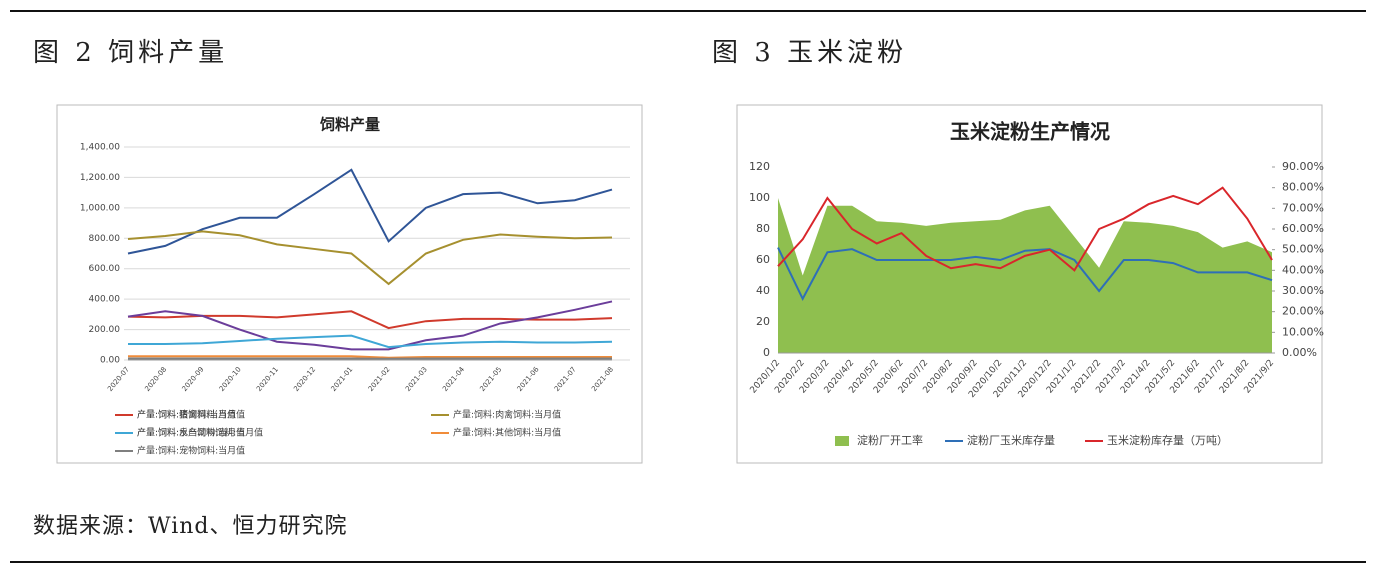  What do you see at coordinates (1303, 187) in the screenshot?
I see `y2-tick-label: 80.00%` at bounding box center [1303, 187].